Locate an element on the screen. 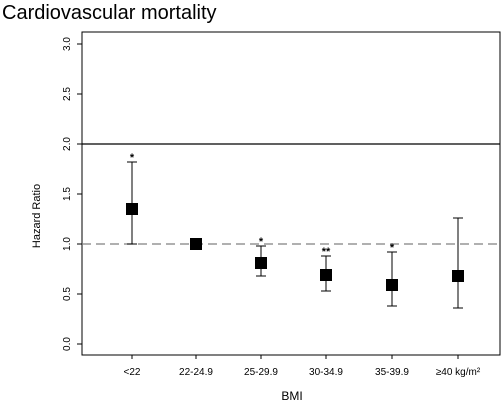 The width and height of the screenshot is (504, 407). y-tick-label: 0.5 is located at coordinates (67, 294).